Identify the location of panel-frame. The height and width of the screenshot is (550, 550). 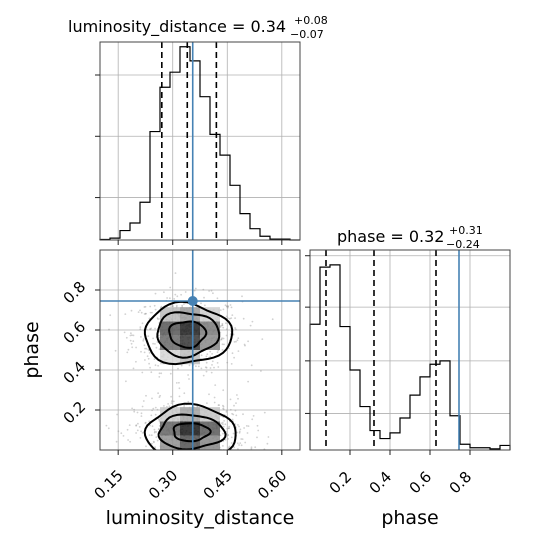
(200, 141).